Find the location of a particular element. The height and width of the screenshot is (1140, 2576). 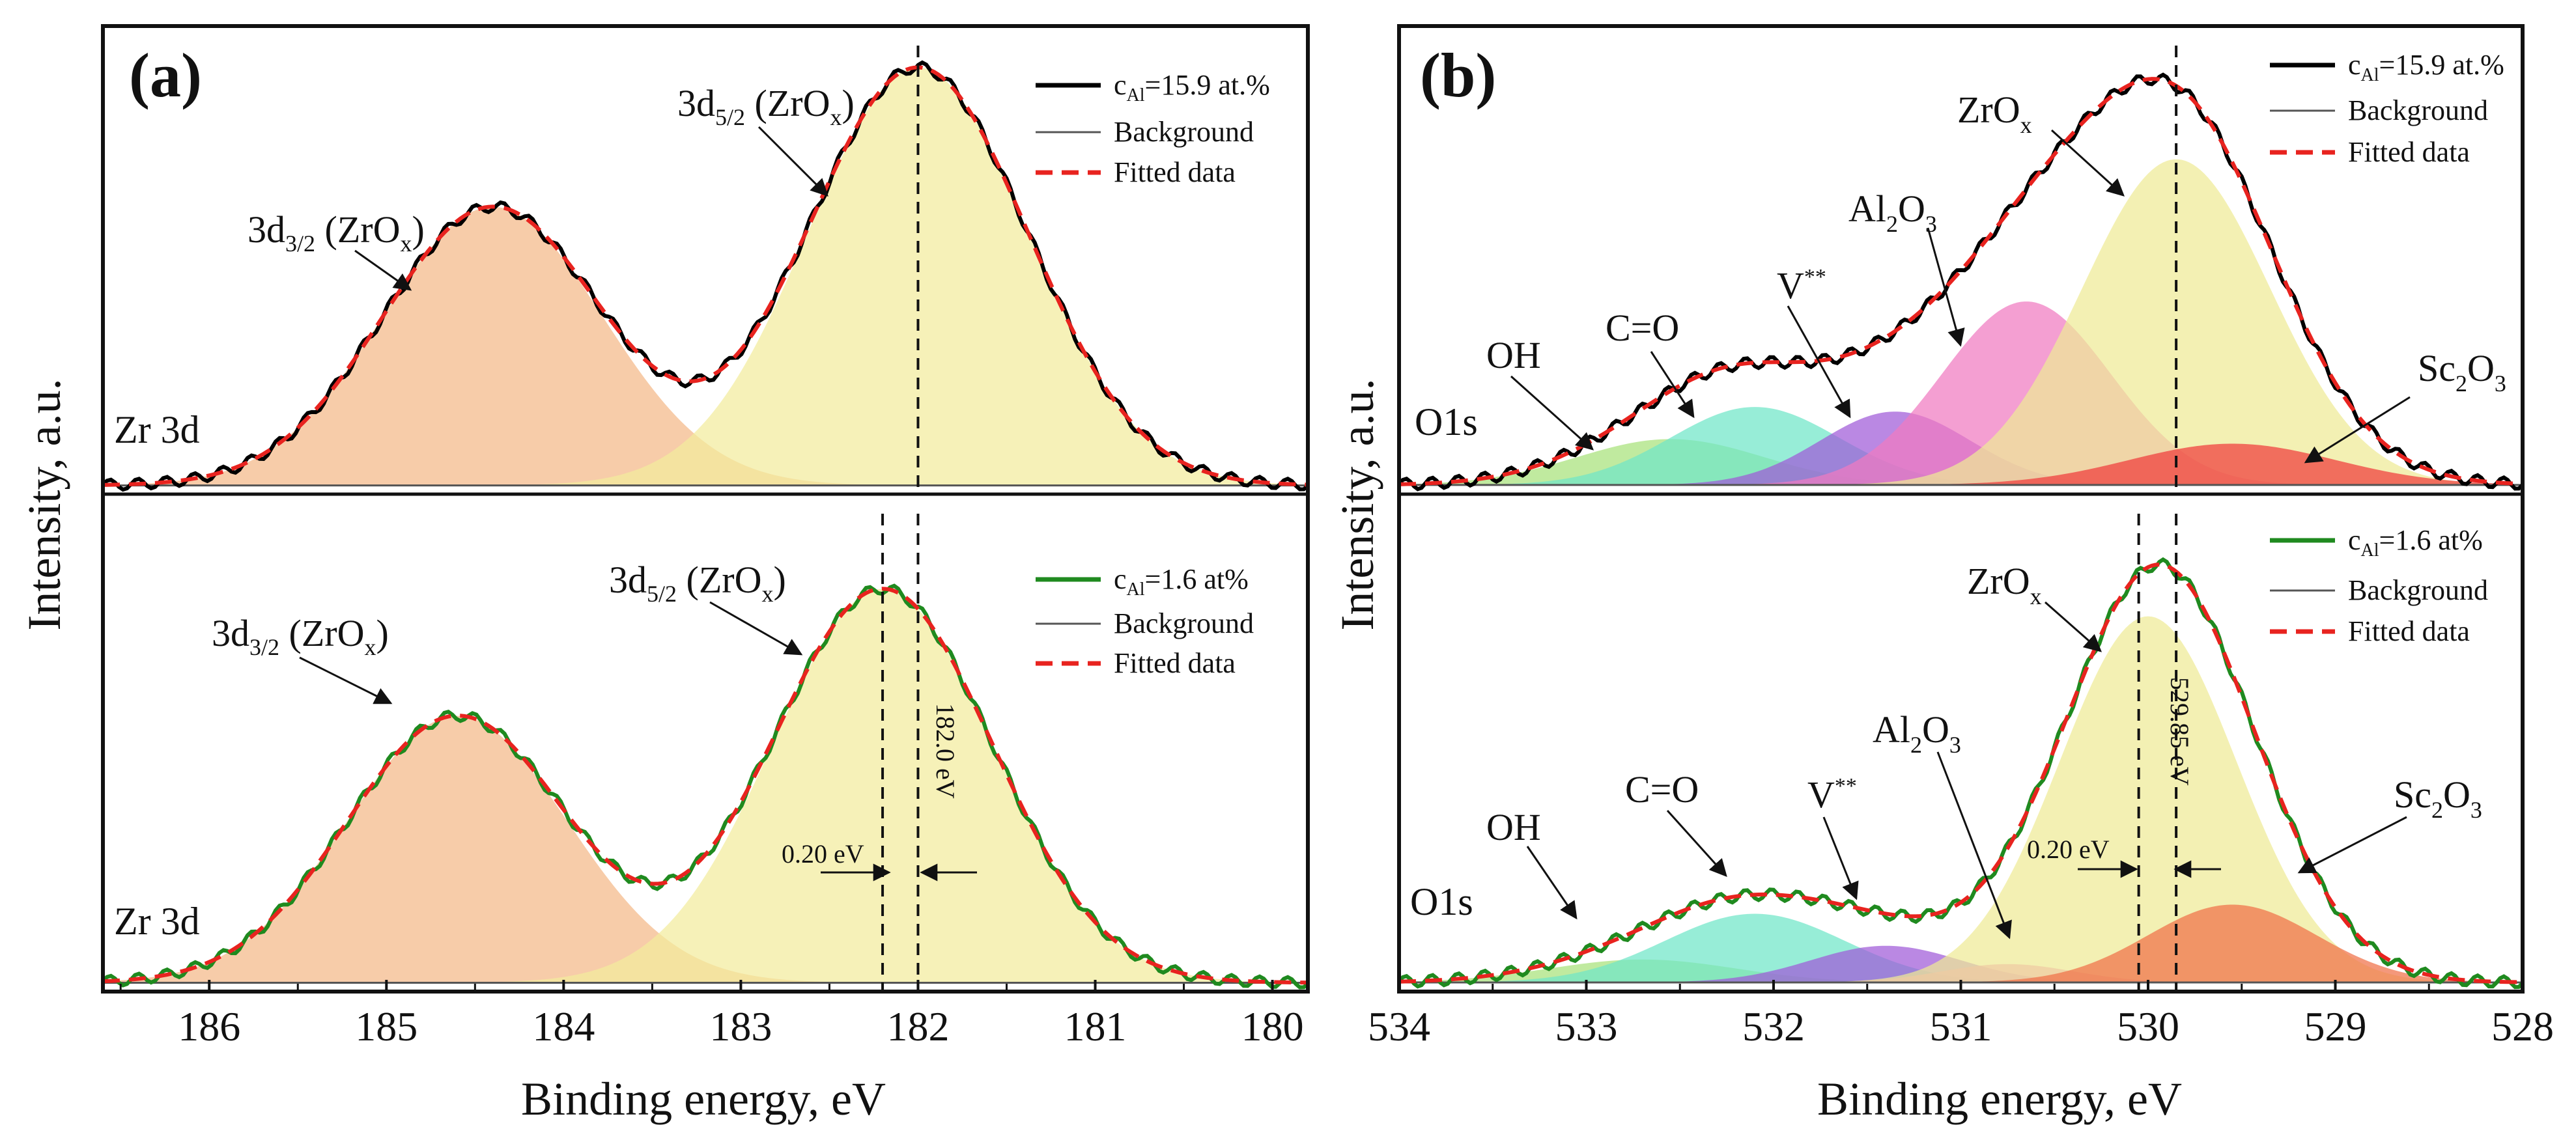

x-ticks-b: 534 533 532 531 530 529 528 is located at coordinates (1961, 1015).